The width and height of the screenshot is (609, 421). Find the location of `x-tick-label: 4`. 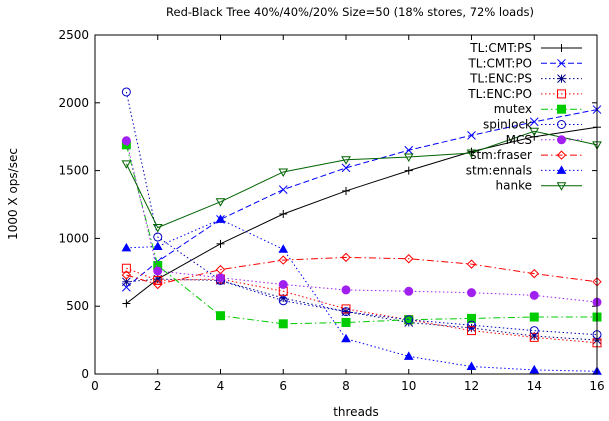

x-tick-label: 4 is located at coordinates (221, 386).